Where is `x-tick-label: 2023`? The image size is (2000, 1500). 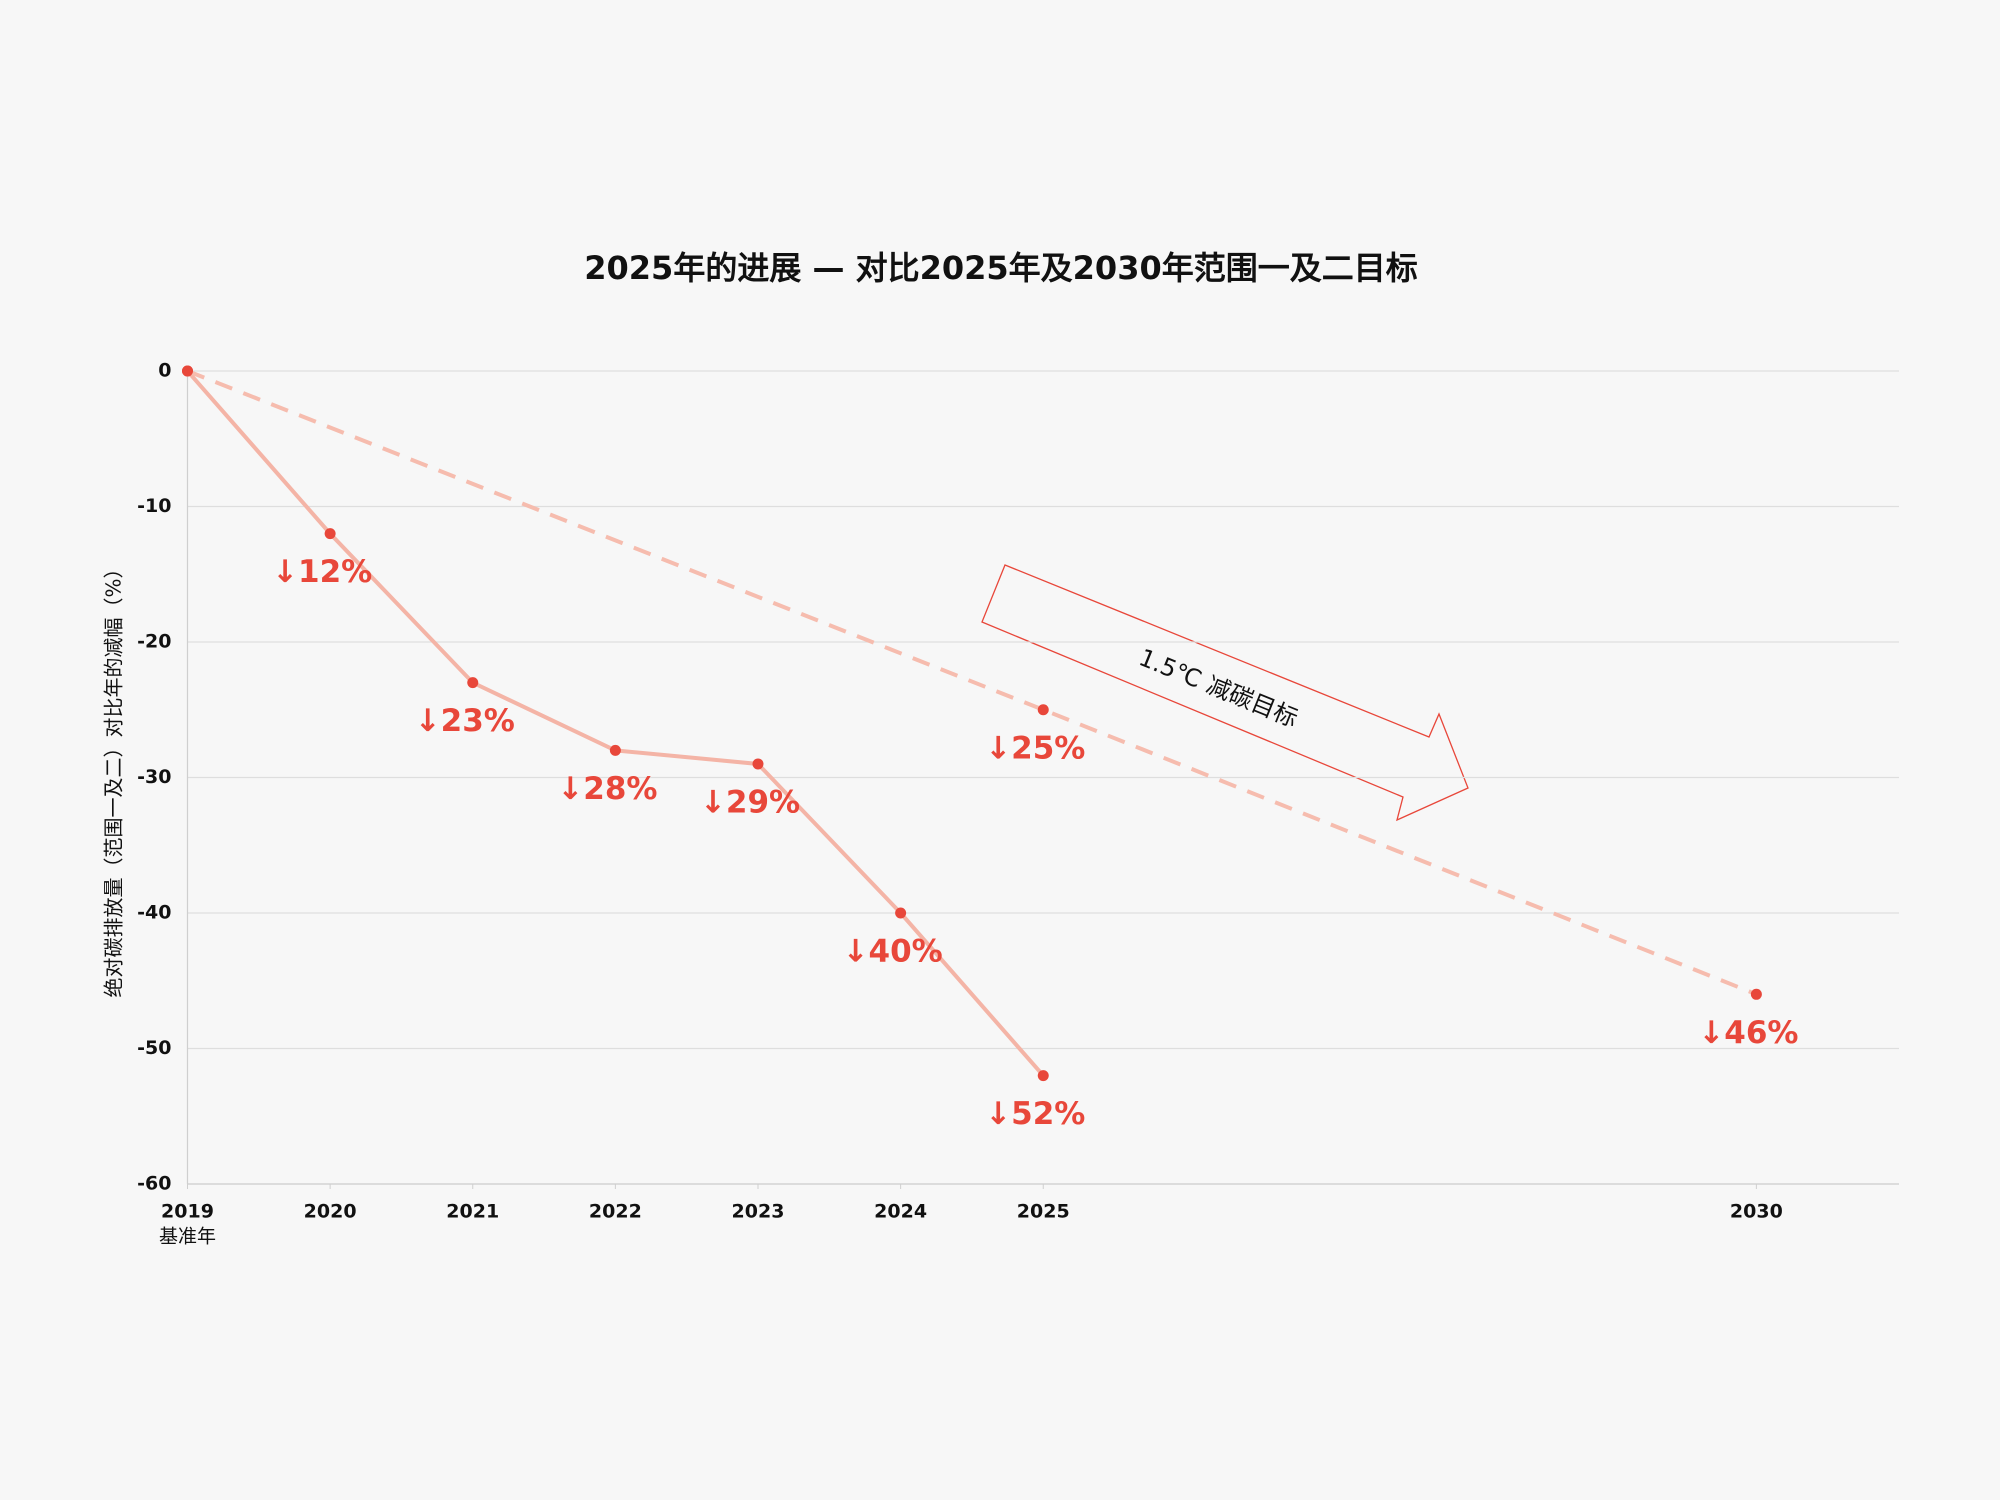 x-tick-label: 2023 is located at coordinates (758, 1212).